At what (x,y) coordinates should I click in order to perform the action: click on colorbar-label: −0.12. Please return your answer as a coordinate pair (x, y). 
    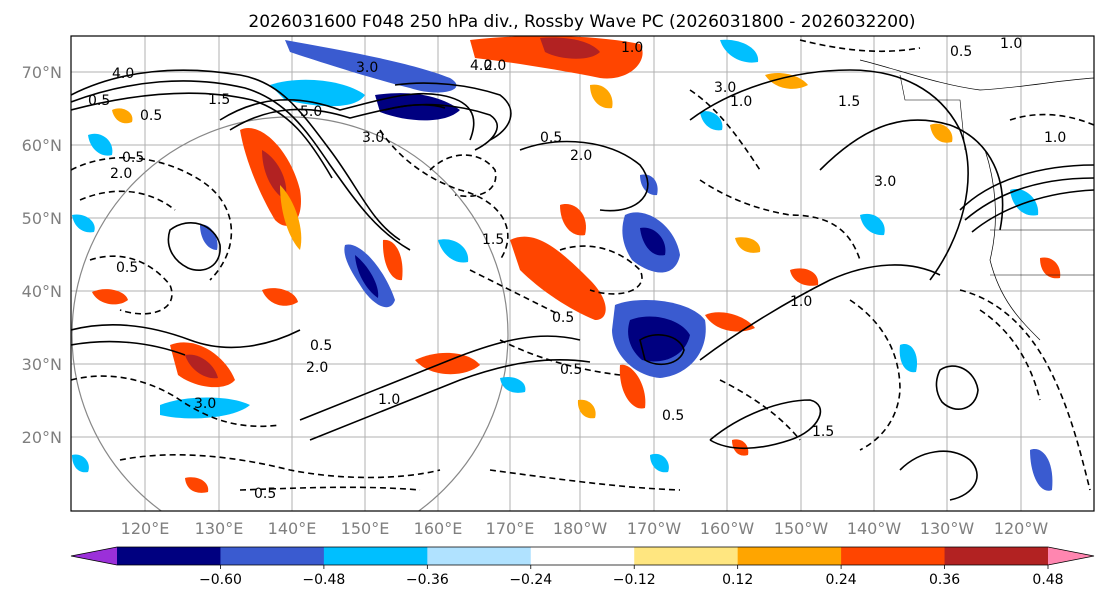
    Looking at the image, I should click on (634, 580).